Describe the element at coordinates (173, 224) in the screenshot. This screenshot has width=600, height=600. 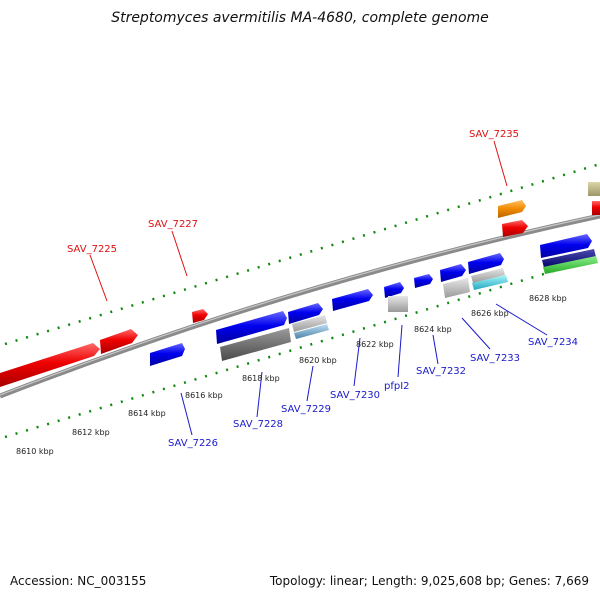
I see `gene-label-sav-7227: SAV_7227` at that location.